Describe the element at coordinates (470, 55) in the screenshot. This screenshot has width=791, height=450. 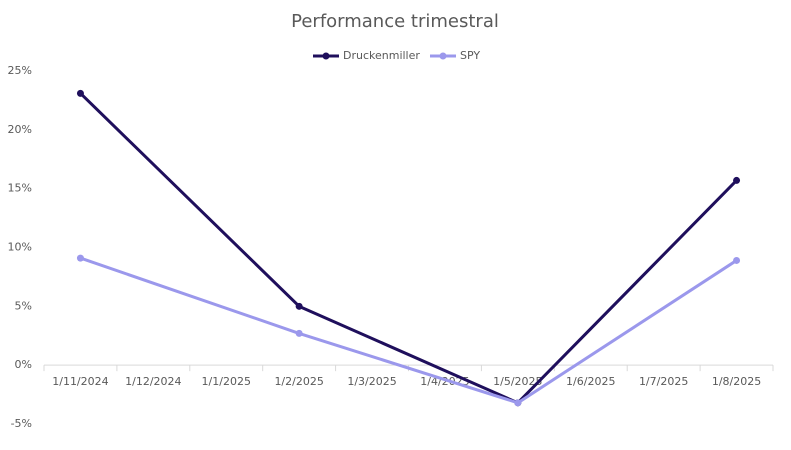
I see `legend-label: SPY` at that location.